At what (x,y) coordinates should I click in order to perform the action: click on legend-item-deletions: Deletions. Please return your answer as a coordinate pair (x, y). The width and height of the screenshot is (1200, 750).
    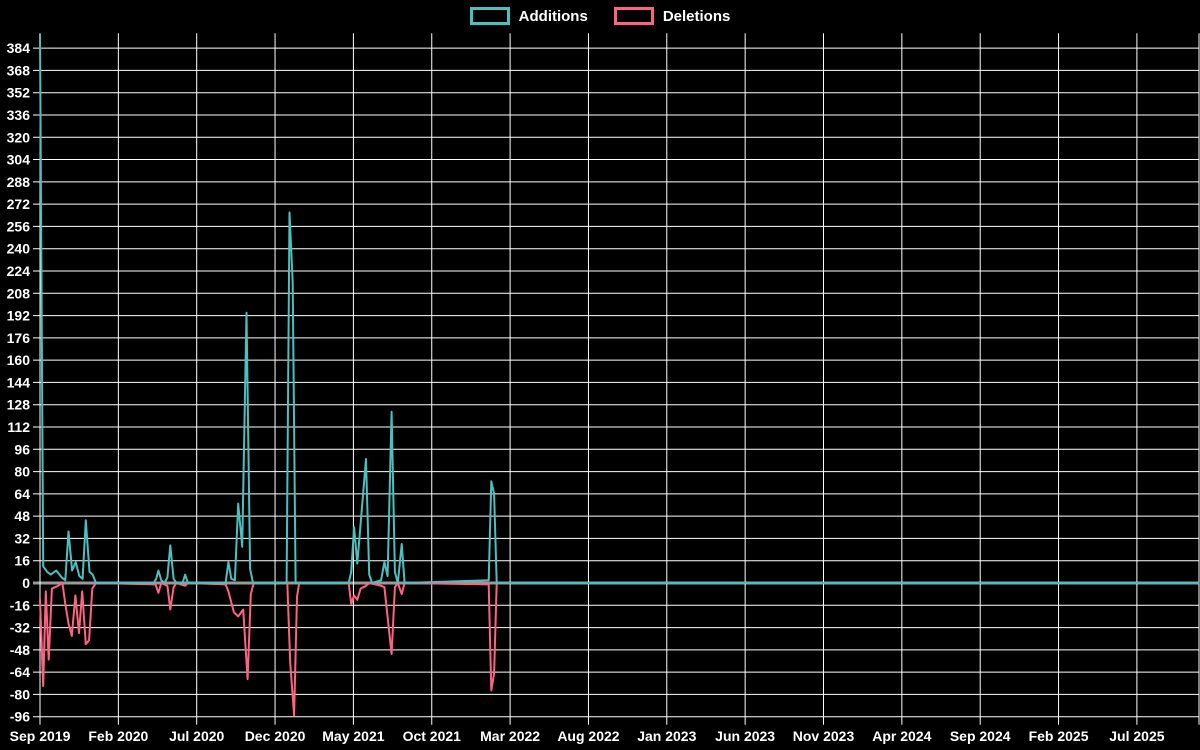
    Looking at the image, I should click on (672, 16).